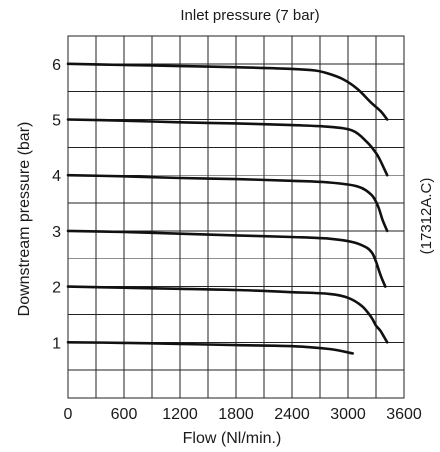 Image resolution: width=440 pixels, height=452 pixels. What do you see at coordinates (56, 204) in the screenshot?
I see `y-tick-labels: 1 2 3 4 5 6` at bounding box center [56, 204].